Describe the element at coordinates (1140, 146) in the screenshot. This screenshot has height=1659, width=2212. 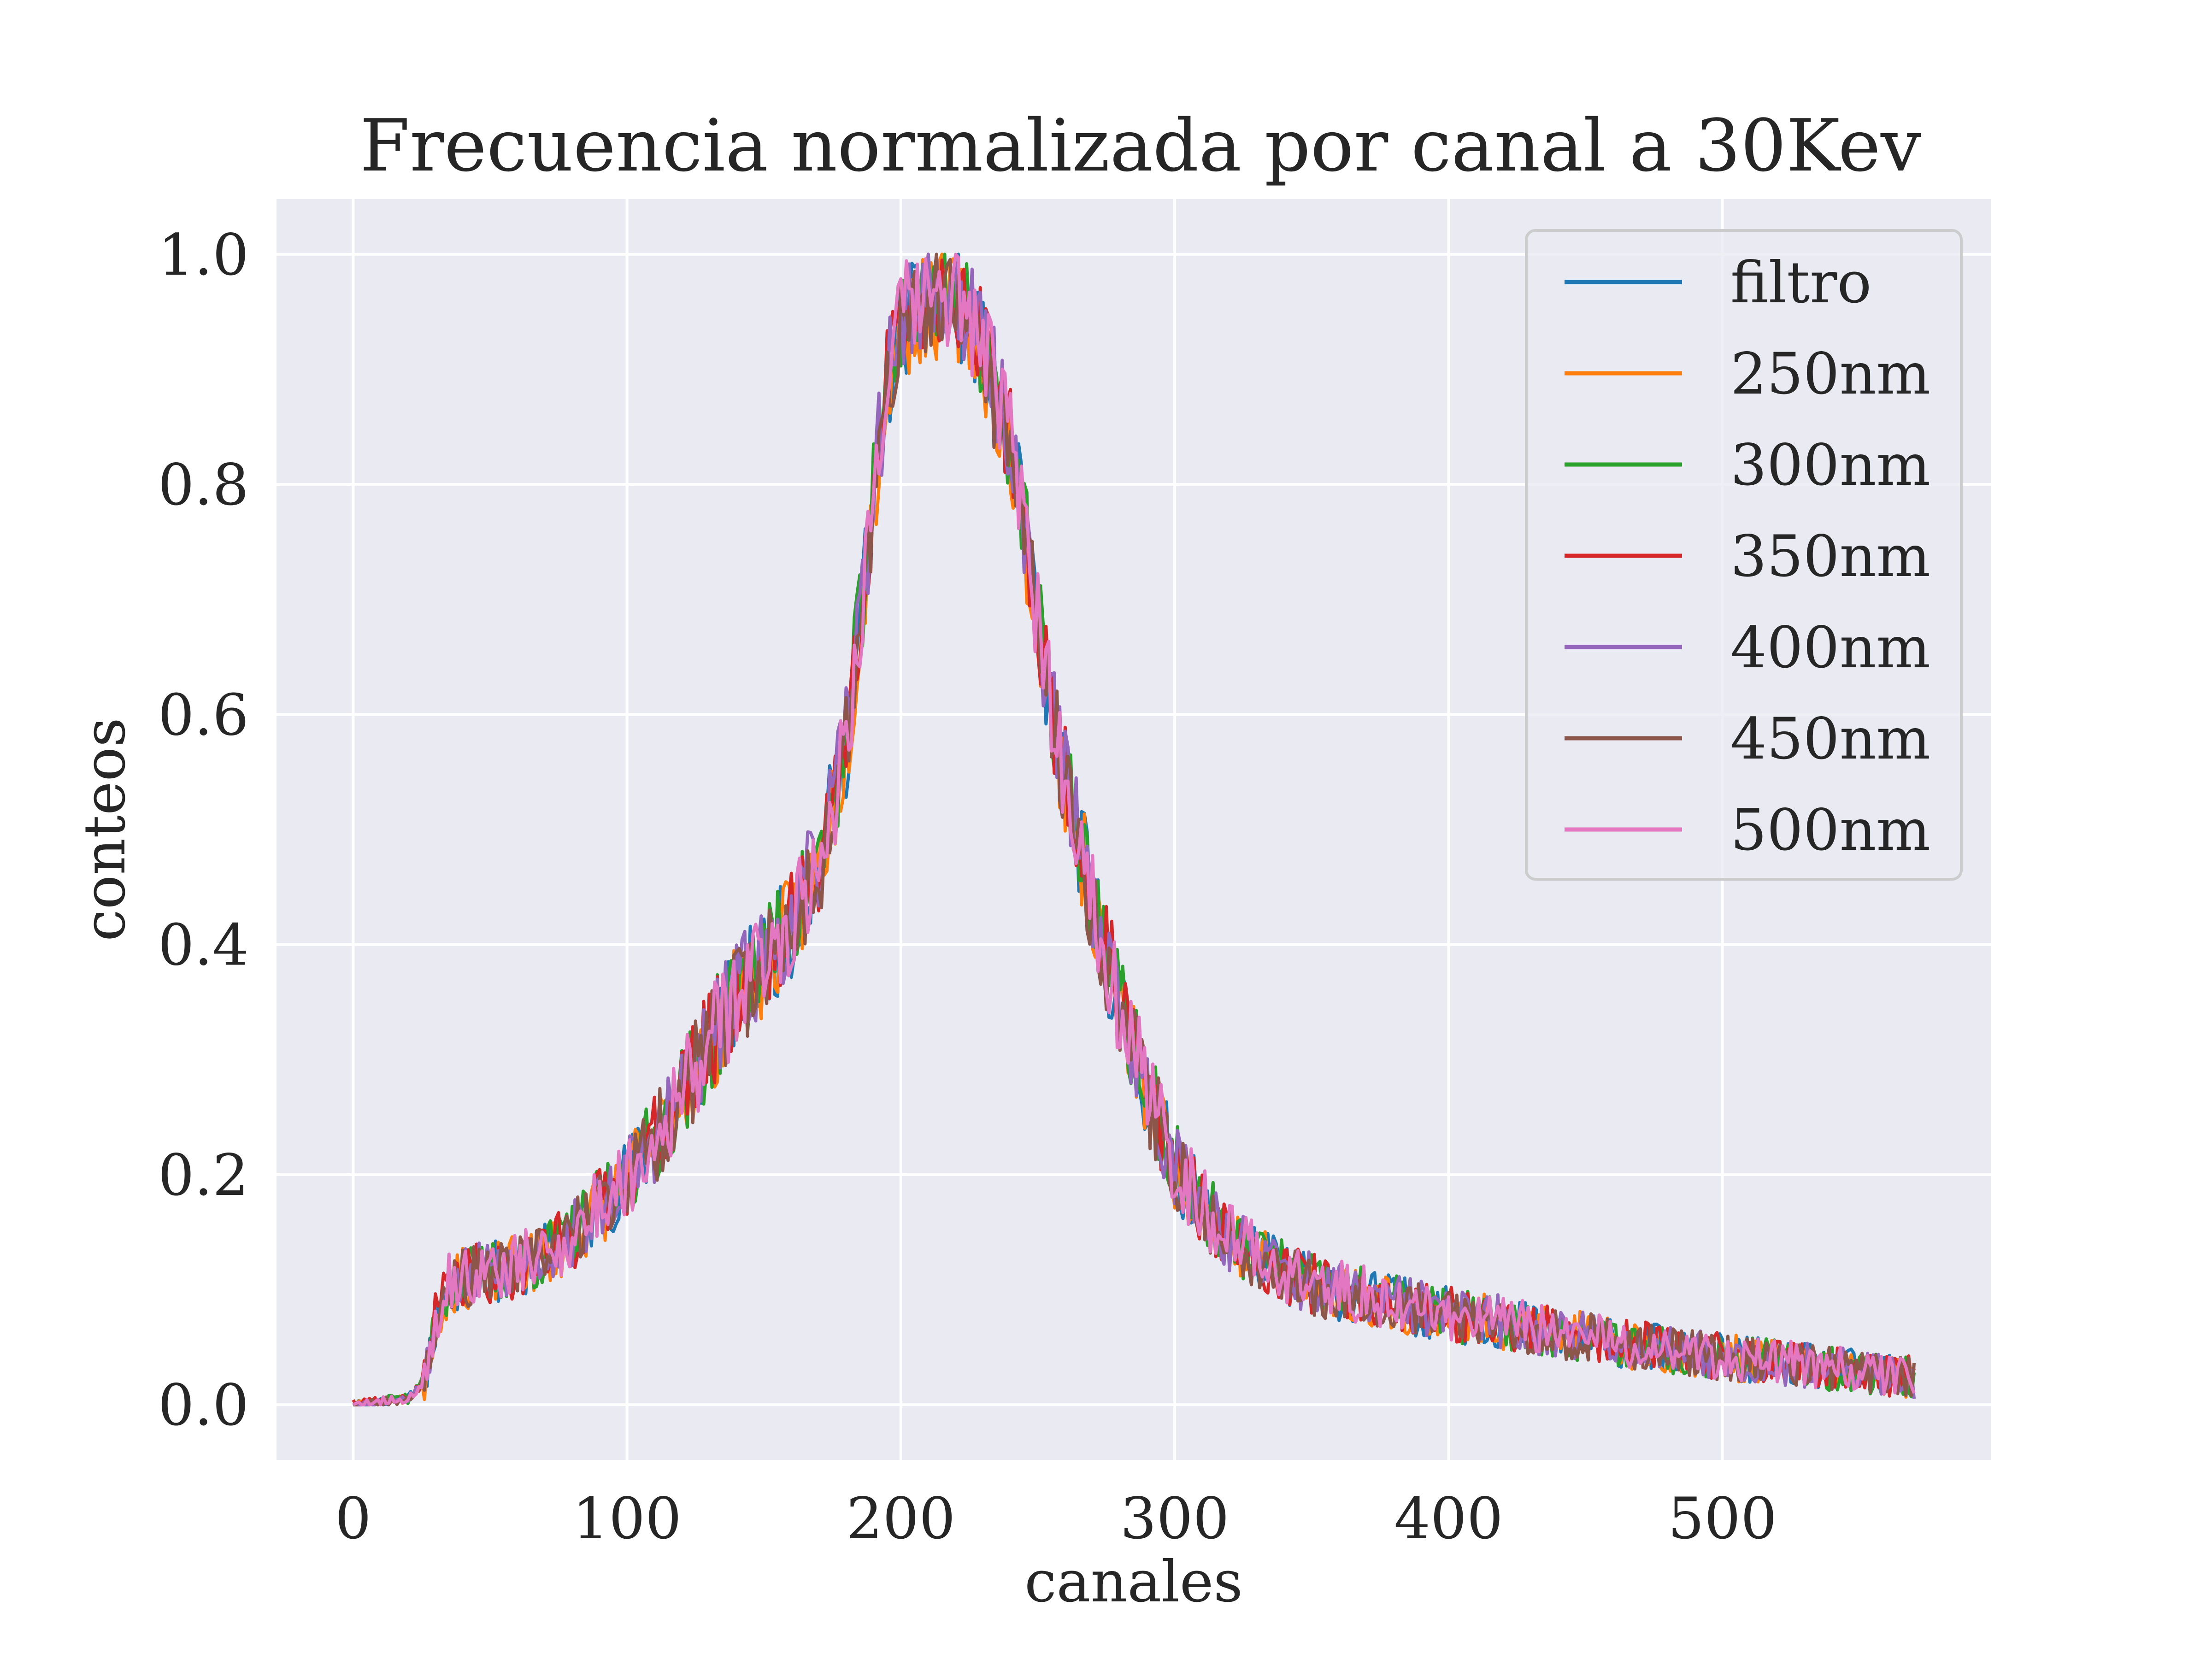
I see `chart-title: Frecuencia normalizada por canal a 30Kev` at that location.